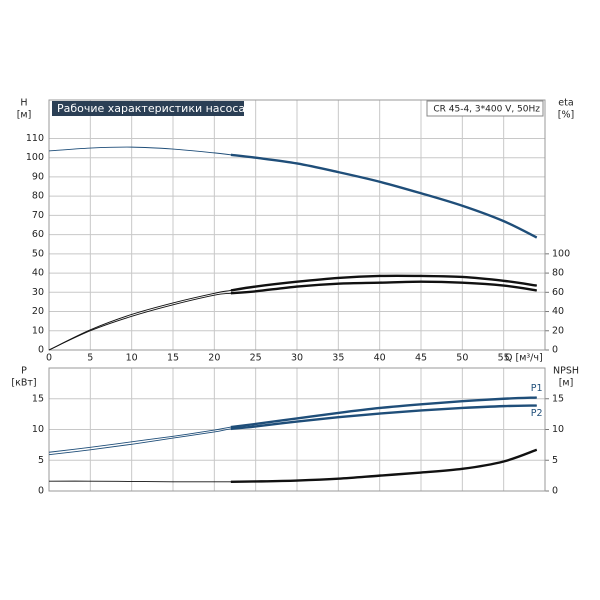 The image size is (600, 600). I want to click on x-tick-label: 30, so click(297, 358).